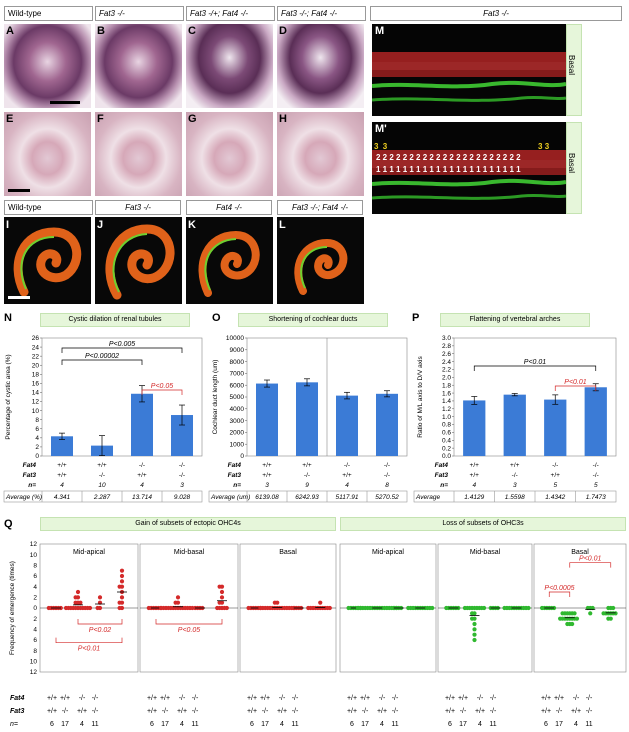  Describe the element at coordinates (48, 207) in the screenshot. I see `header-wild-type-2: Wild-type` at that location.